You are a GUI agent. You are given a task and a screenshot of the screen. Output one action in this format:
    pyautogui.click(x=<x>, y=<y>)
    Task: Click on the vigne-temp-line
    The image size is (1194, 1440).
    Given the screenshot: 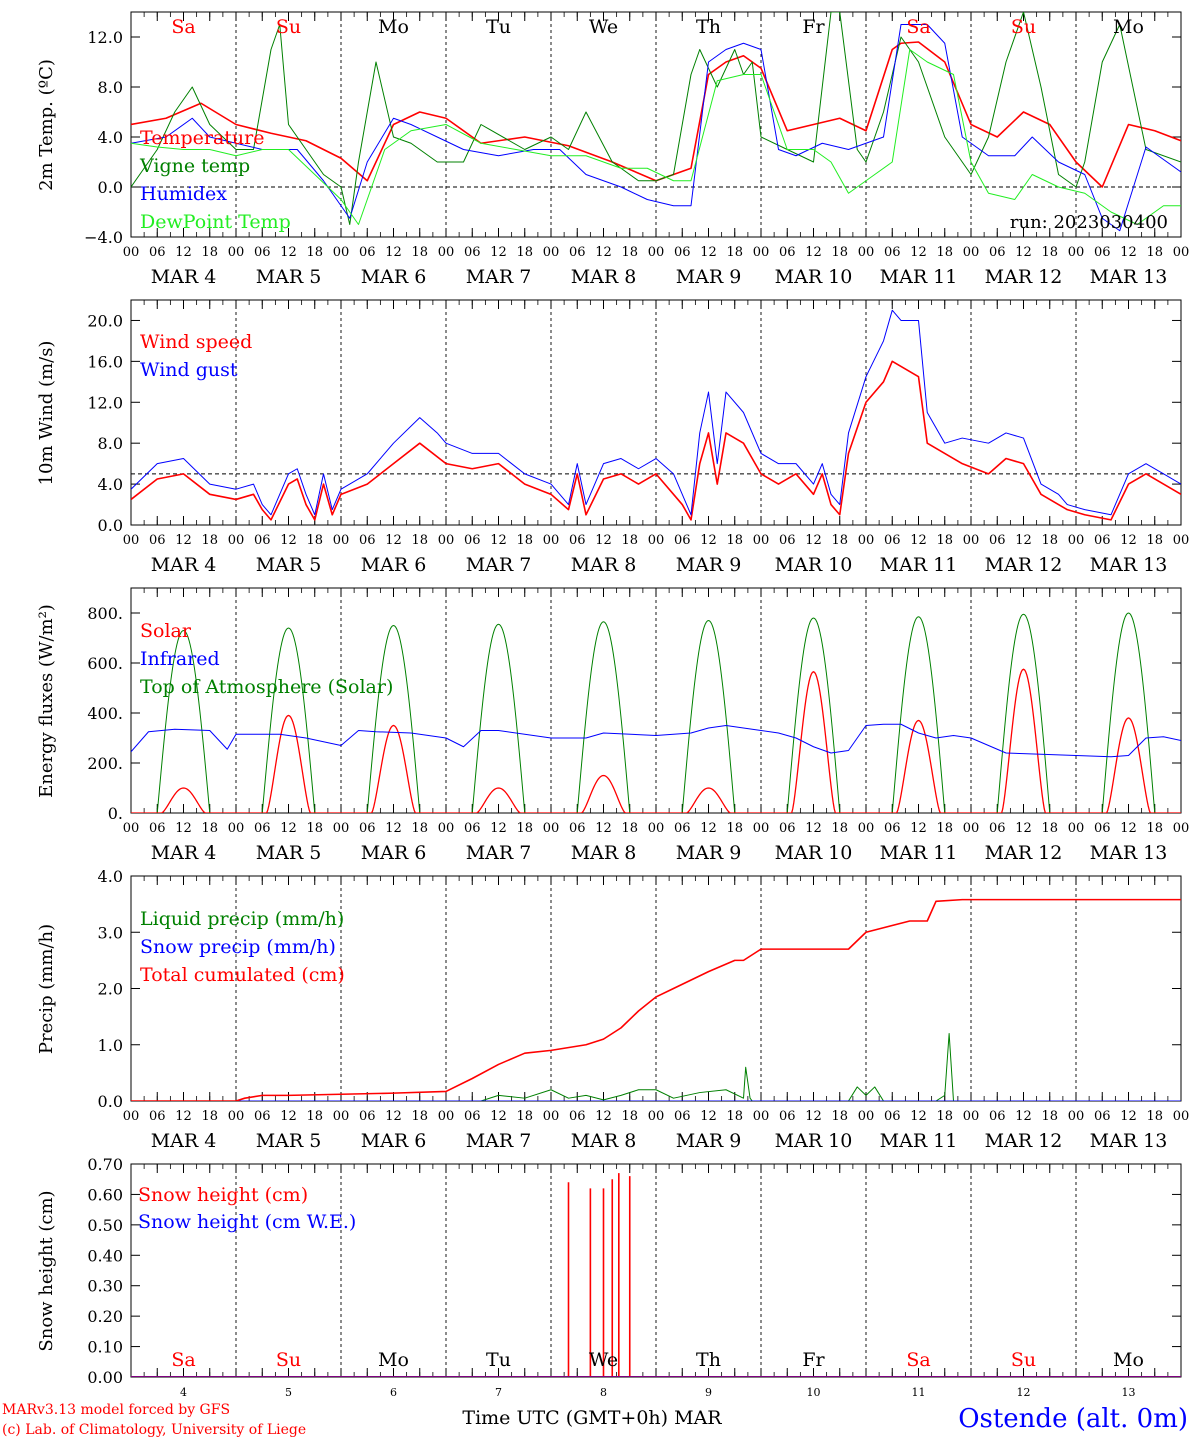 What is the action you would take?
    pyautogui.click(x=656, y=118)
    